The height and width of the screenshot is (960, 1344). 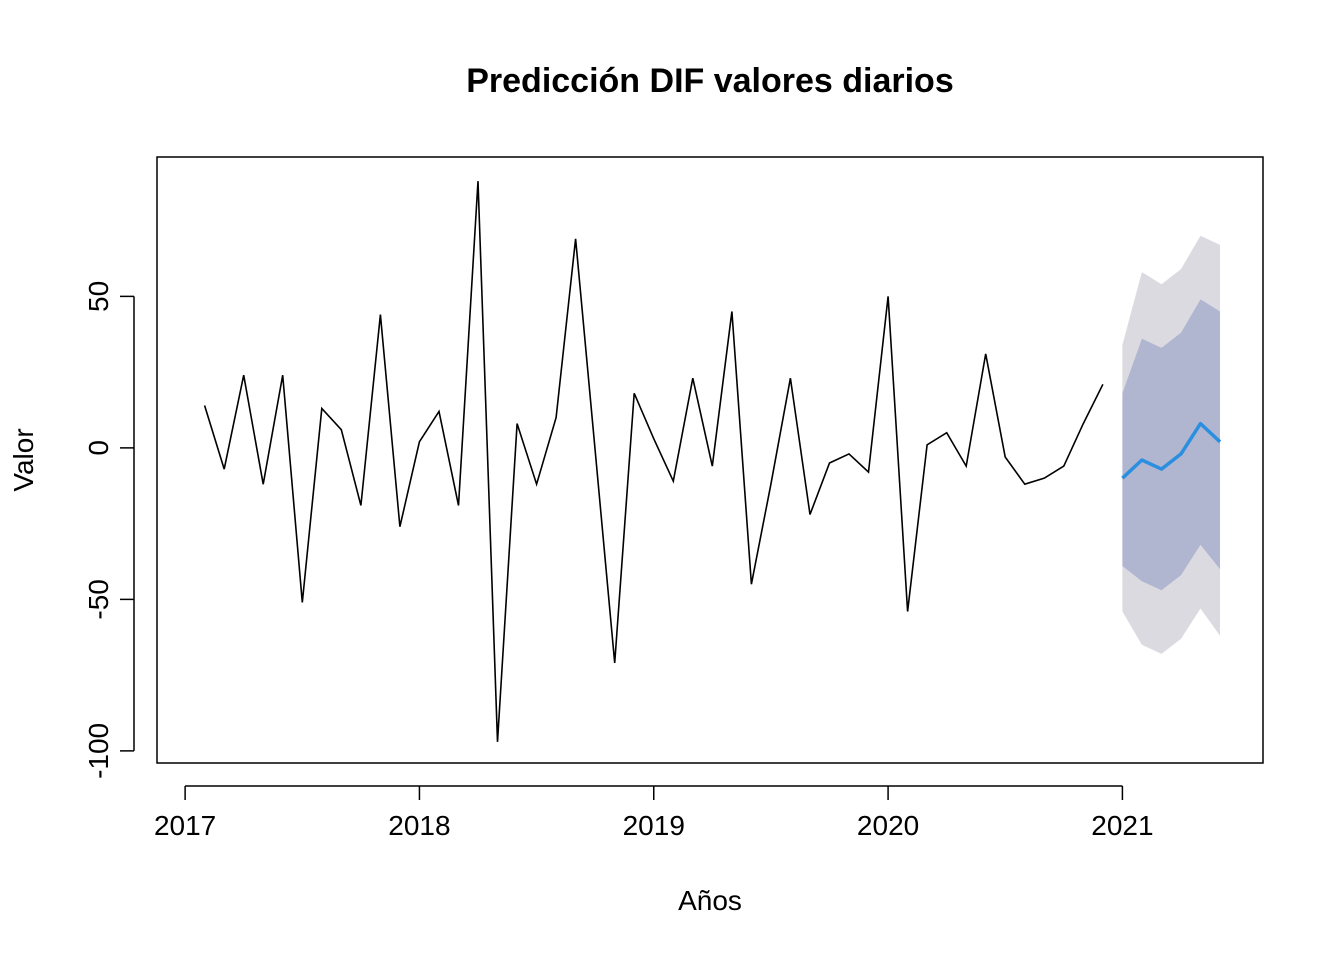 What do you see at coordinates (98, 448) in the screenshot?
I see `y-tick-label: 0` at bounding box center [98, 448].